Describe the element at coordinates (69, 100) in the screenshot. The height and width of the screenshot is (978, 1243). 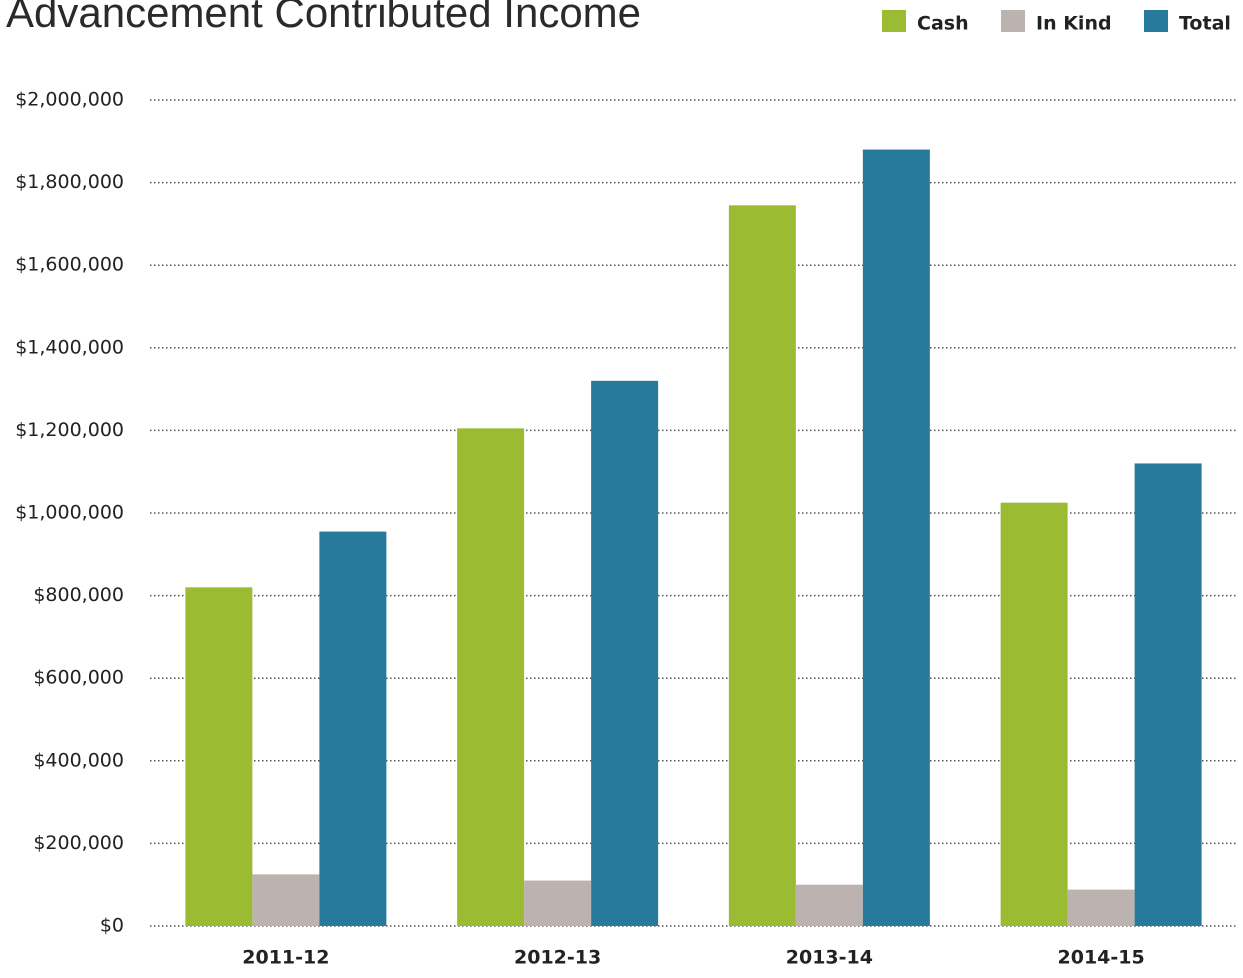
I see `y-tick-label: $2,000,000` at that location.